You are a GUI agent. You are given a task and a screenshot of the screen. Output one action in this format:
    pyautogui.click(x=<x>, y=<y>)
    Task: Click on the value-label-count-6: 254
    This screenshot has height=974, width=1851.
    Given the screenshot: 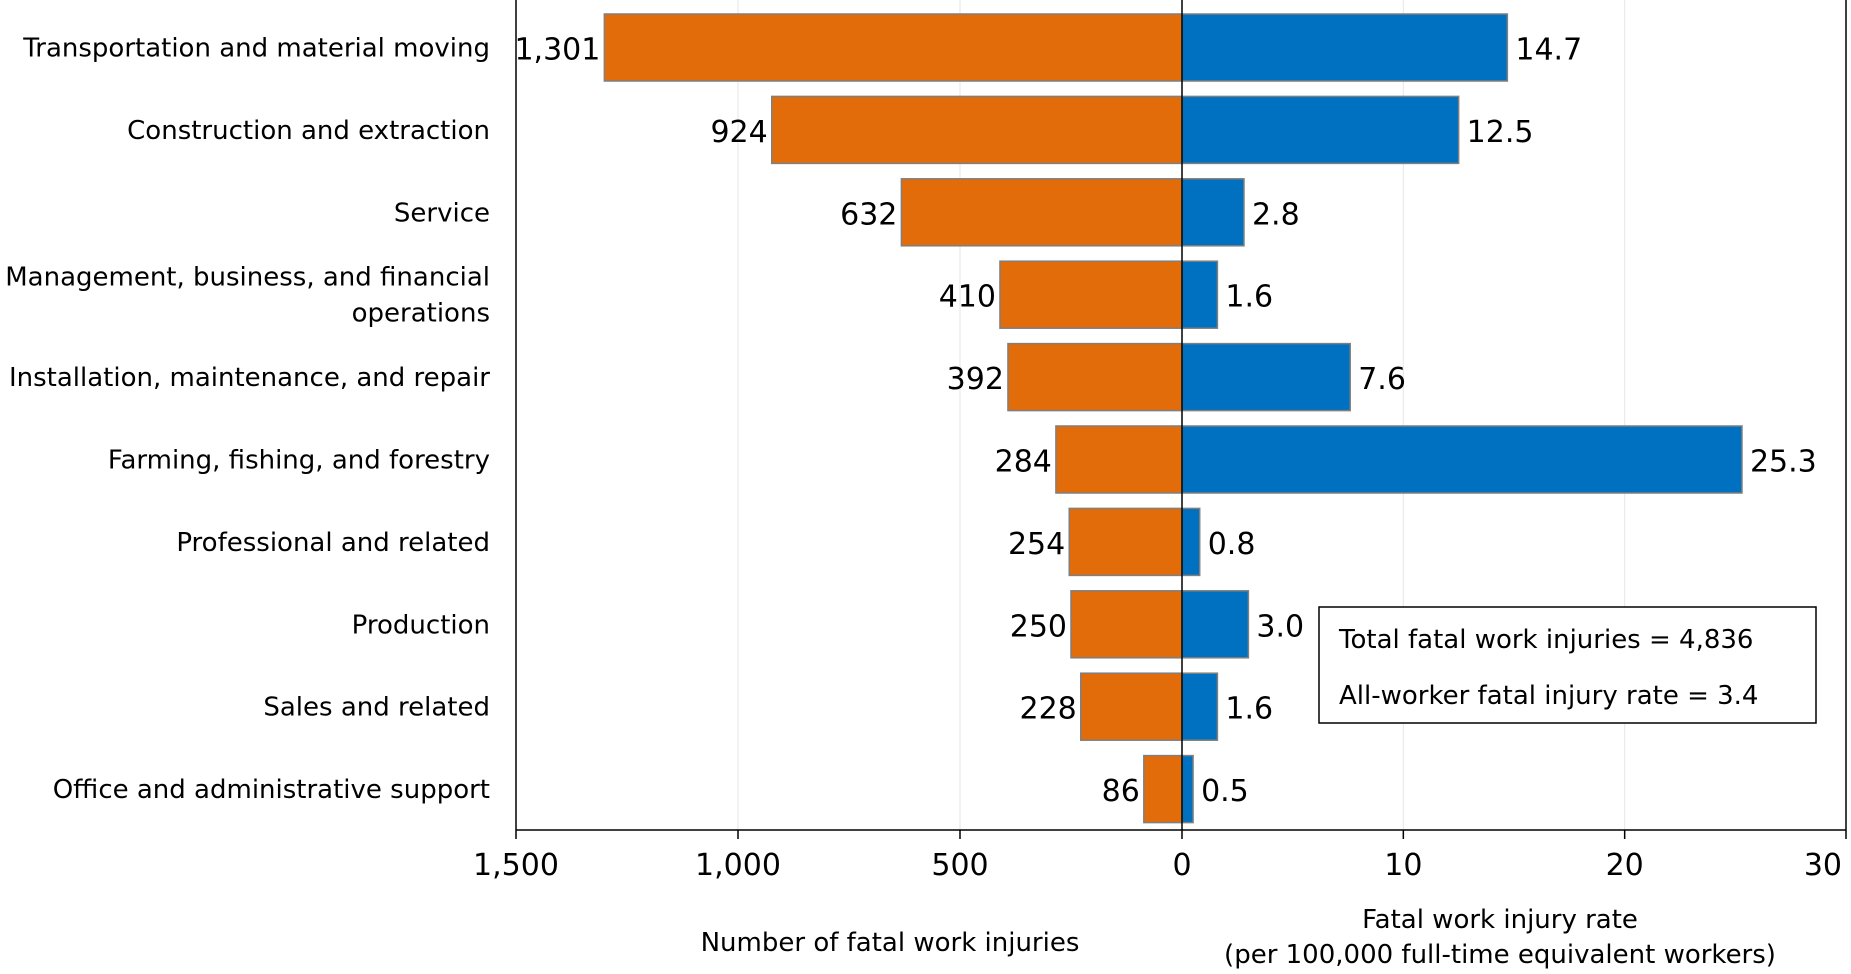 What is the action you would take?
    pyautogui.click(x=1036, y=544)
    